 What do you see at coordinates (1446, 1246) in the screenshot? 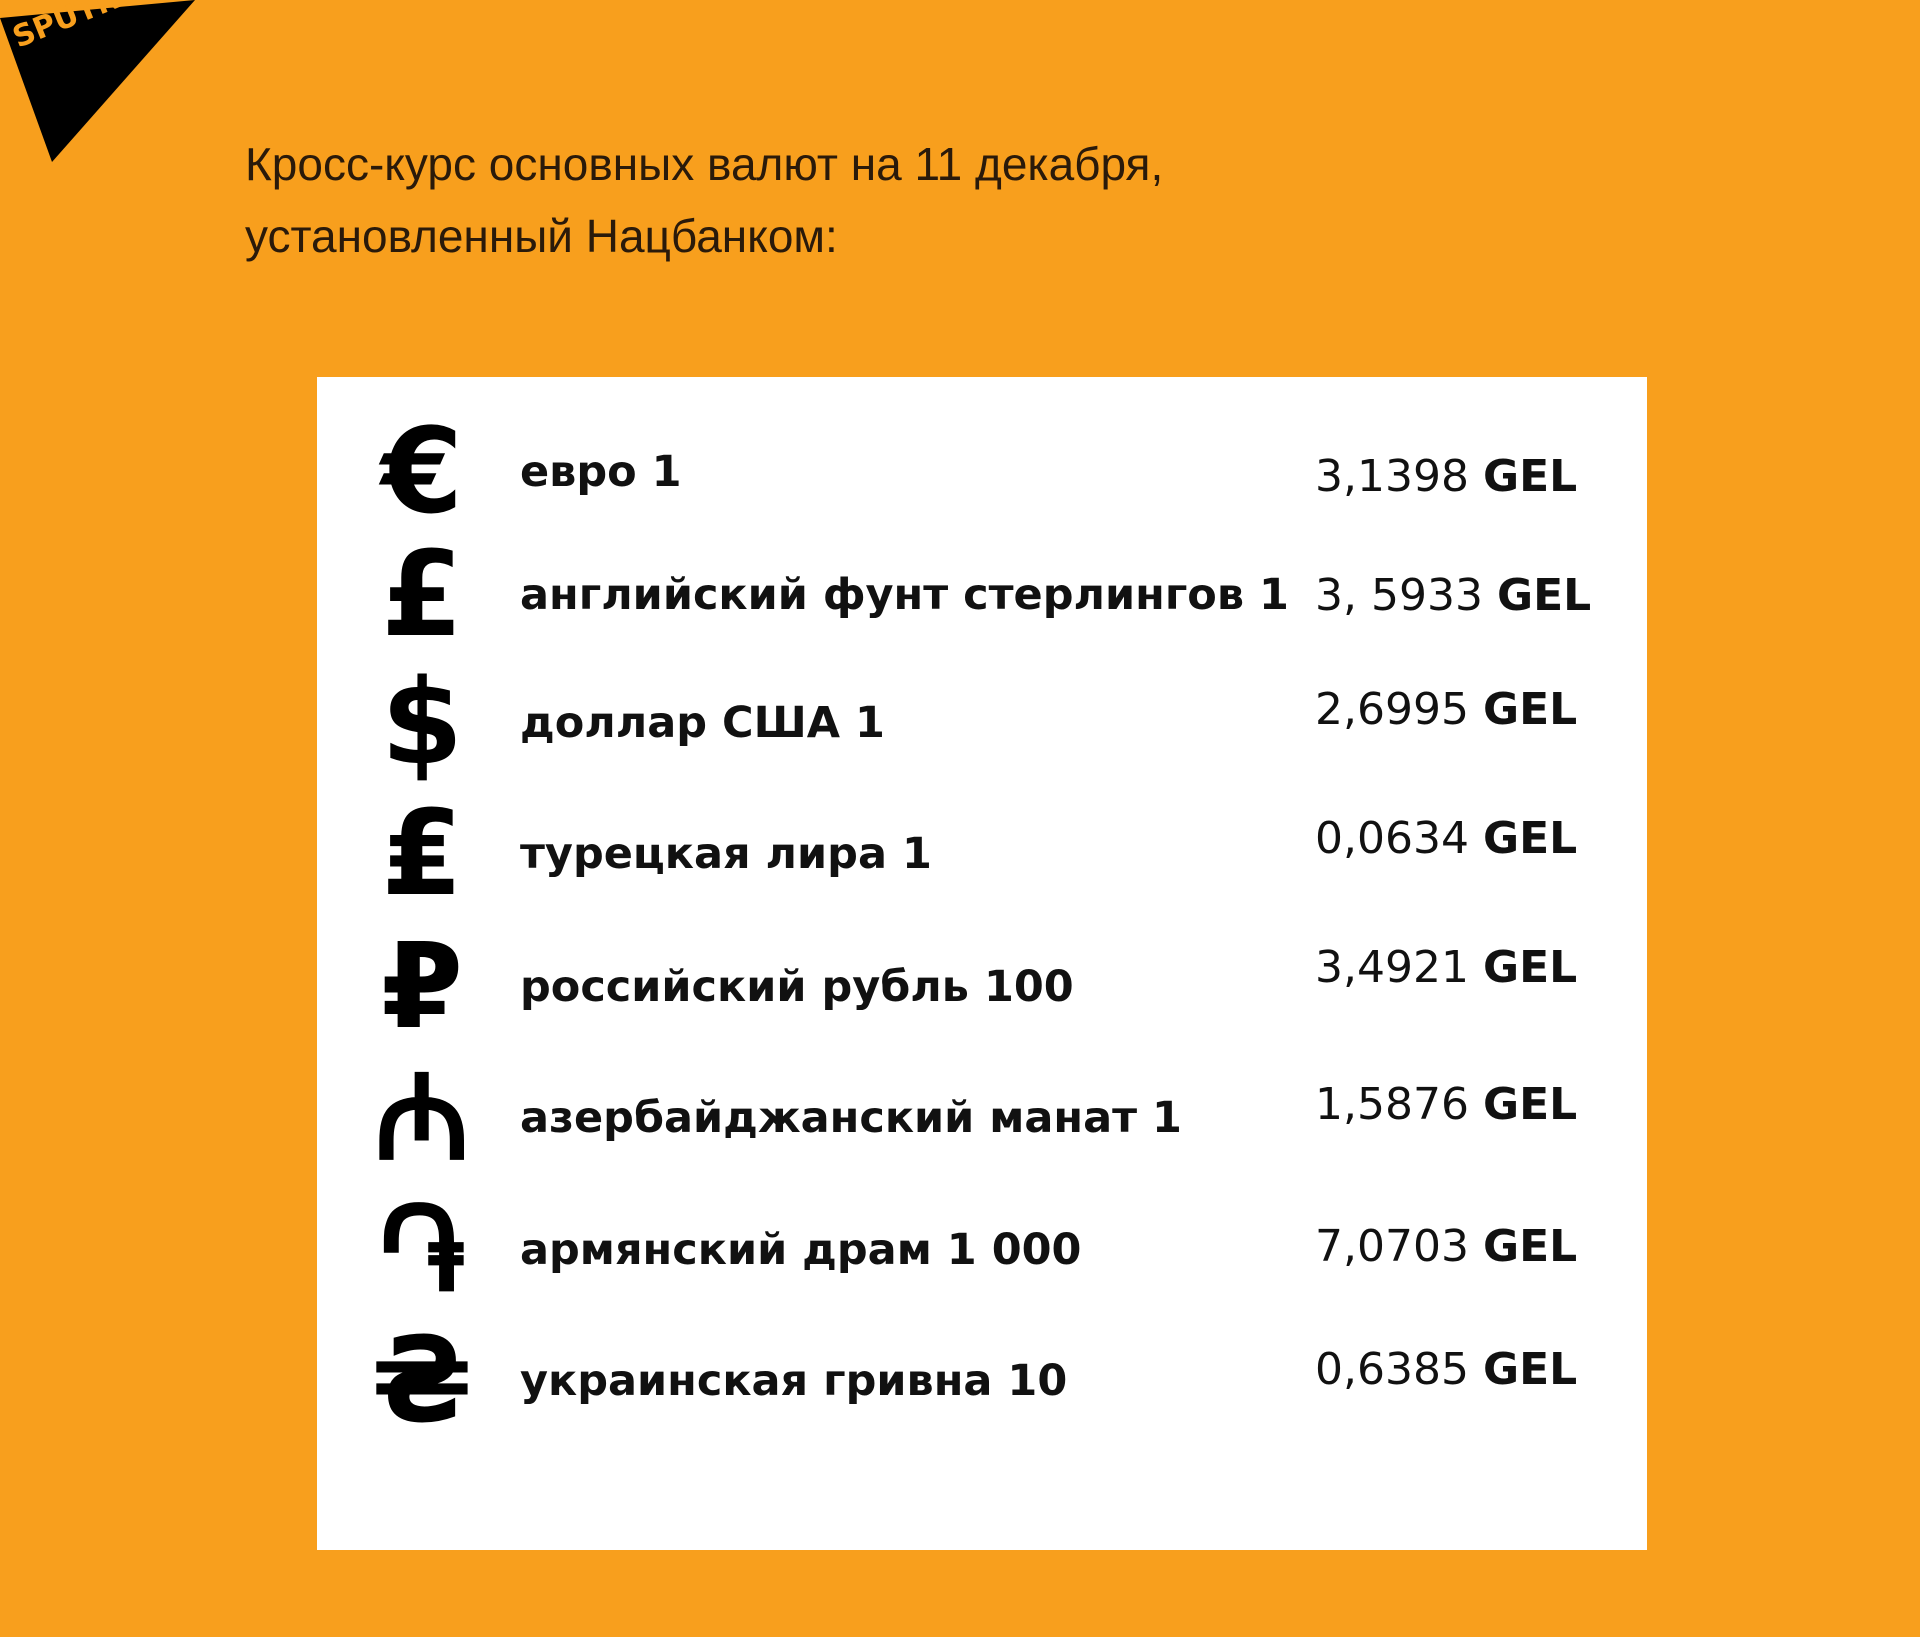
I see `rate-value: 7,0703 GEL` at bounding box center [1446, 1246].